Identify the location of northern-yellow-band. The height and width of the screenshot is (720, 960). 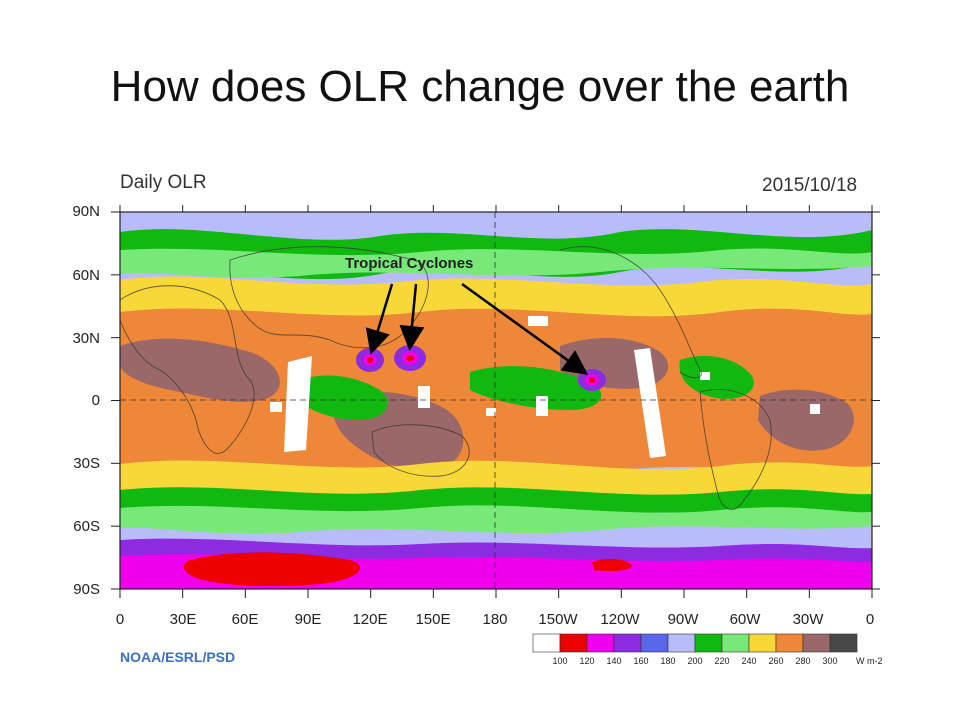
(496, 300).